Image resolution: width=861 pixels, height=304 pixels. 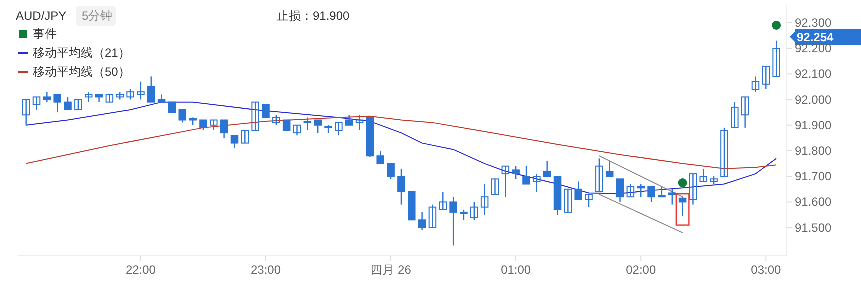 I want to click on y-tick-label: 92.200, so click(x=813, y=49).